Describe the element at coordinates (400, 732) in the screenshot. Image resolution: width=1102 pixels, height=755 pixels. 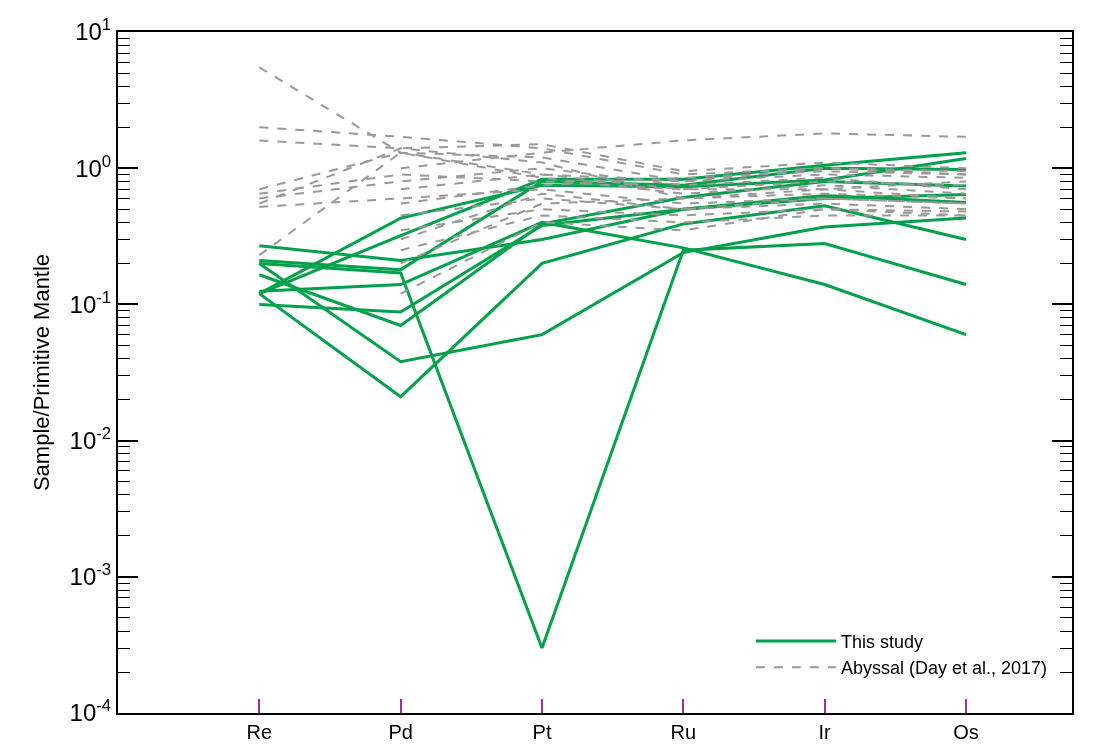
I see `x-tick-label: Pd` at that location.